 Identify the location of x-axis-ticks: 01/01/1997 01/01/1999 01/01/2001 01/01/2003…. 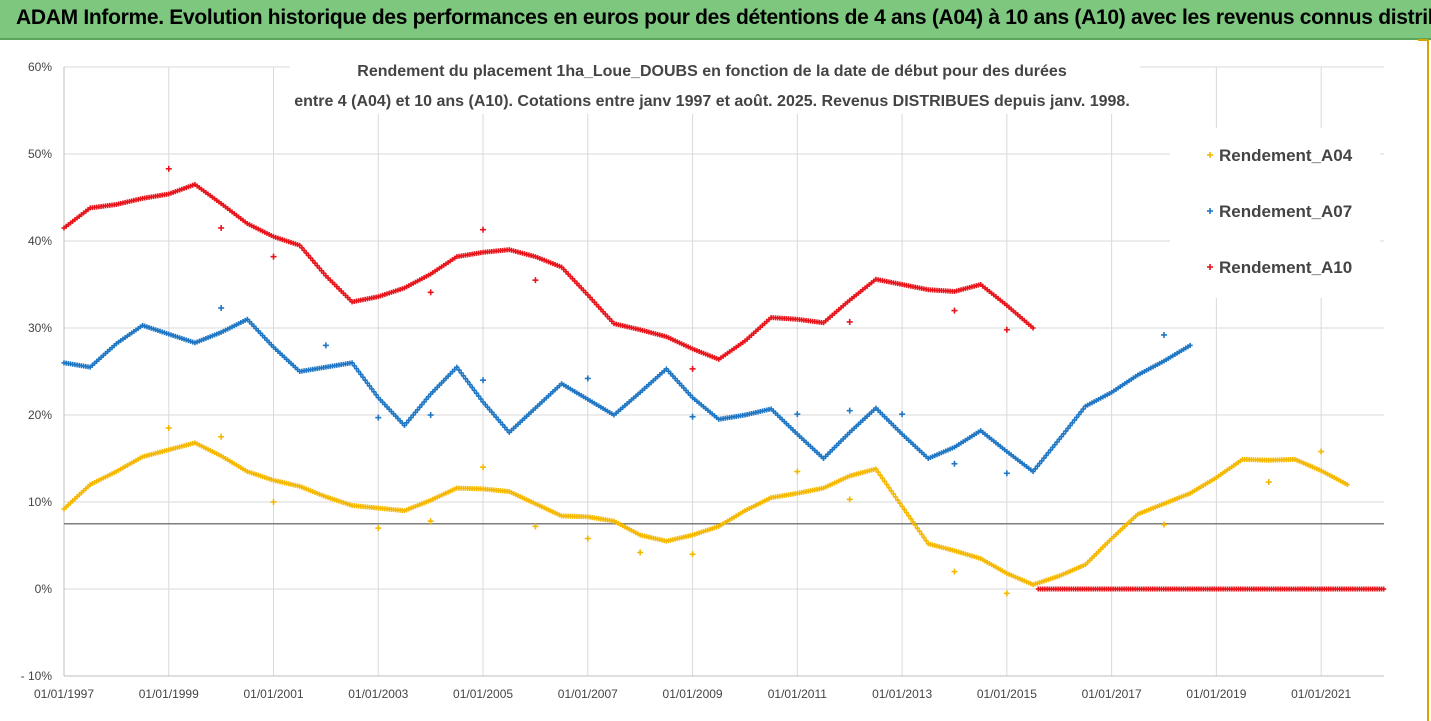
(693, 694).